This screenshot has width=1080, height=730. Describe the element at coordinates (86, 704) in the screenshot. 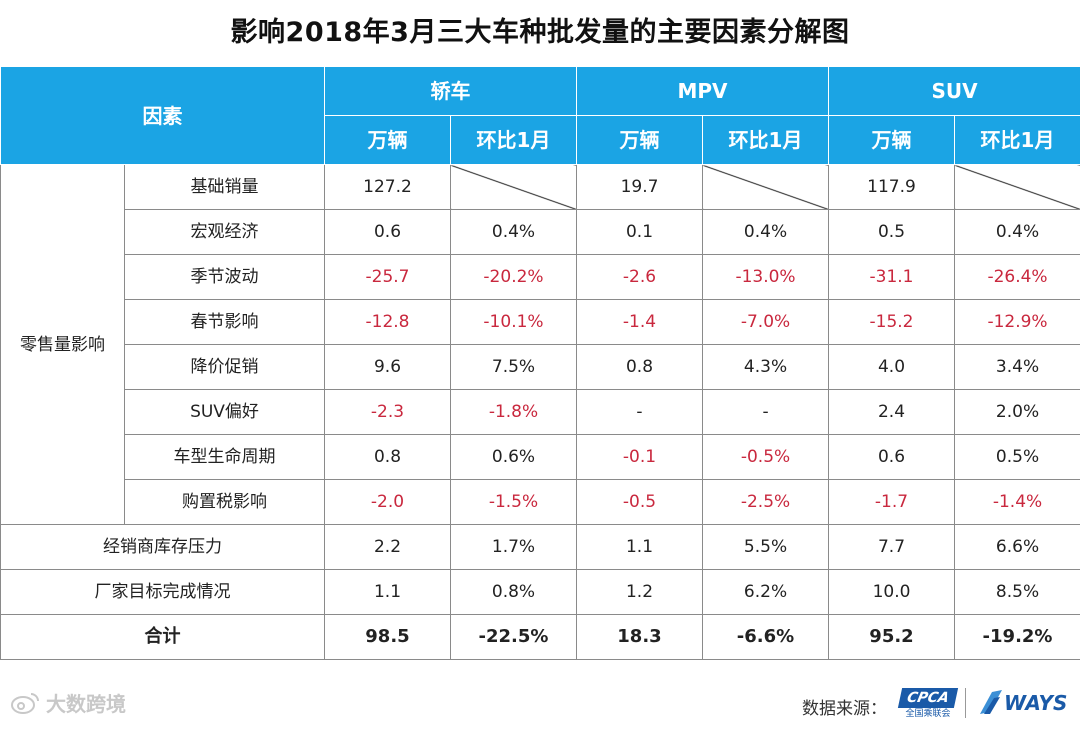

I see `watermark-text: 大数跨境` at that location.